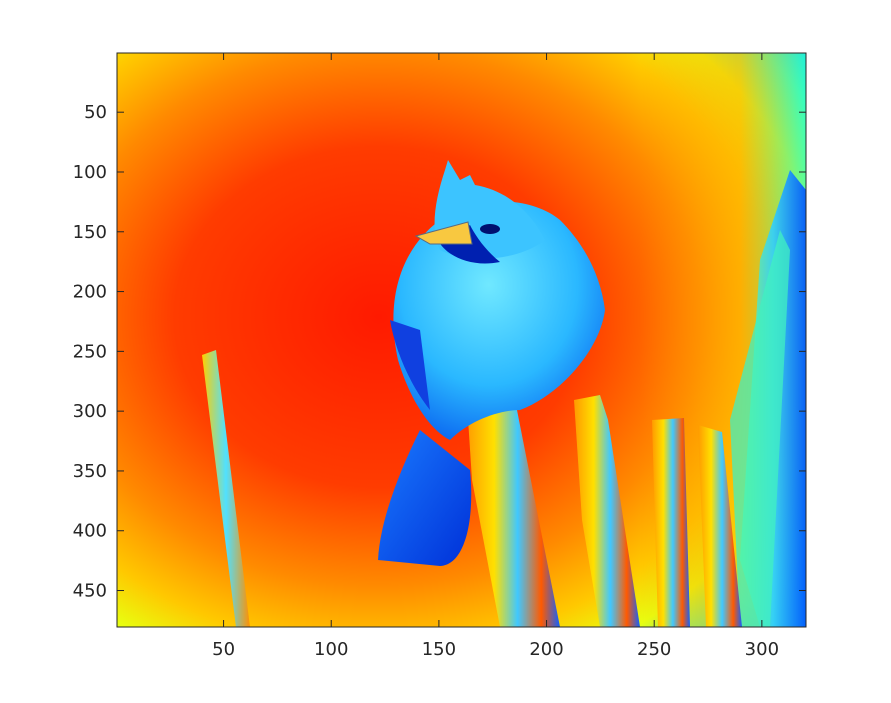 This screenshot has height=703, width=891. What do you see at coordinates (443, 233) in the screenshot?
I see `bird-beak` at bounding box center [443, 233].